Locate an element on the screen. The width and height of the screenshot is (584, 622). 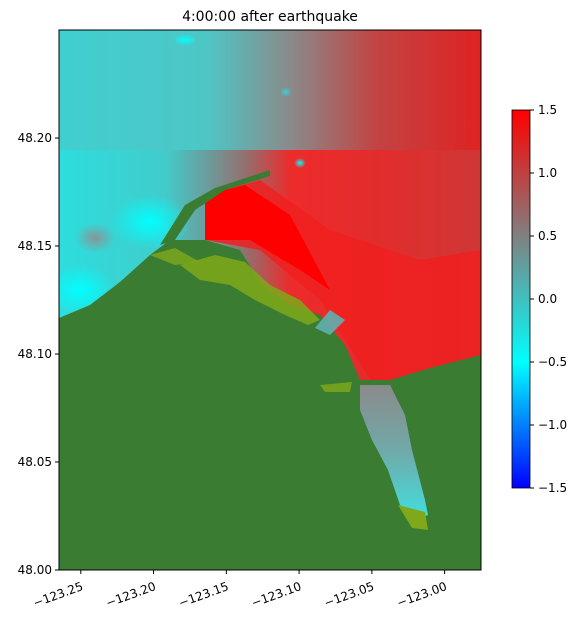
y-tick-label: 48.05 is located at coordinates (35, 462).